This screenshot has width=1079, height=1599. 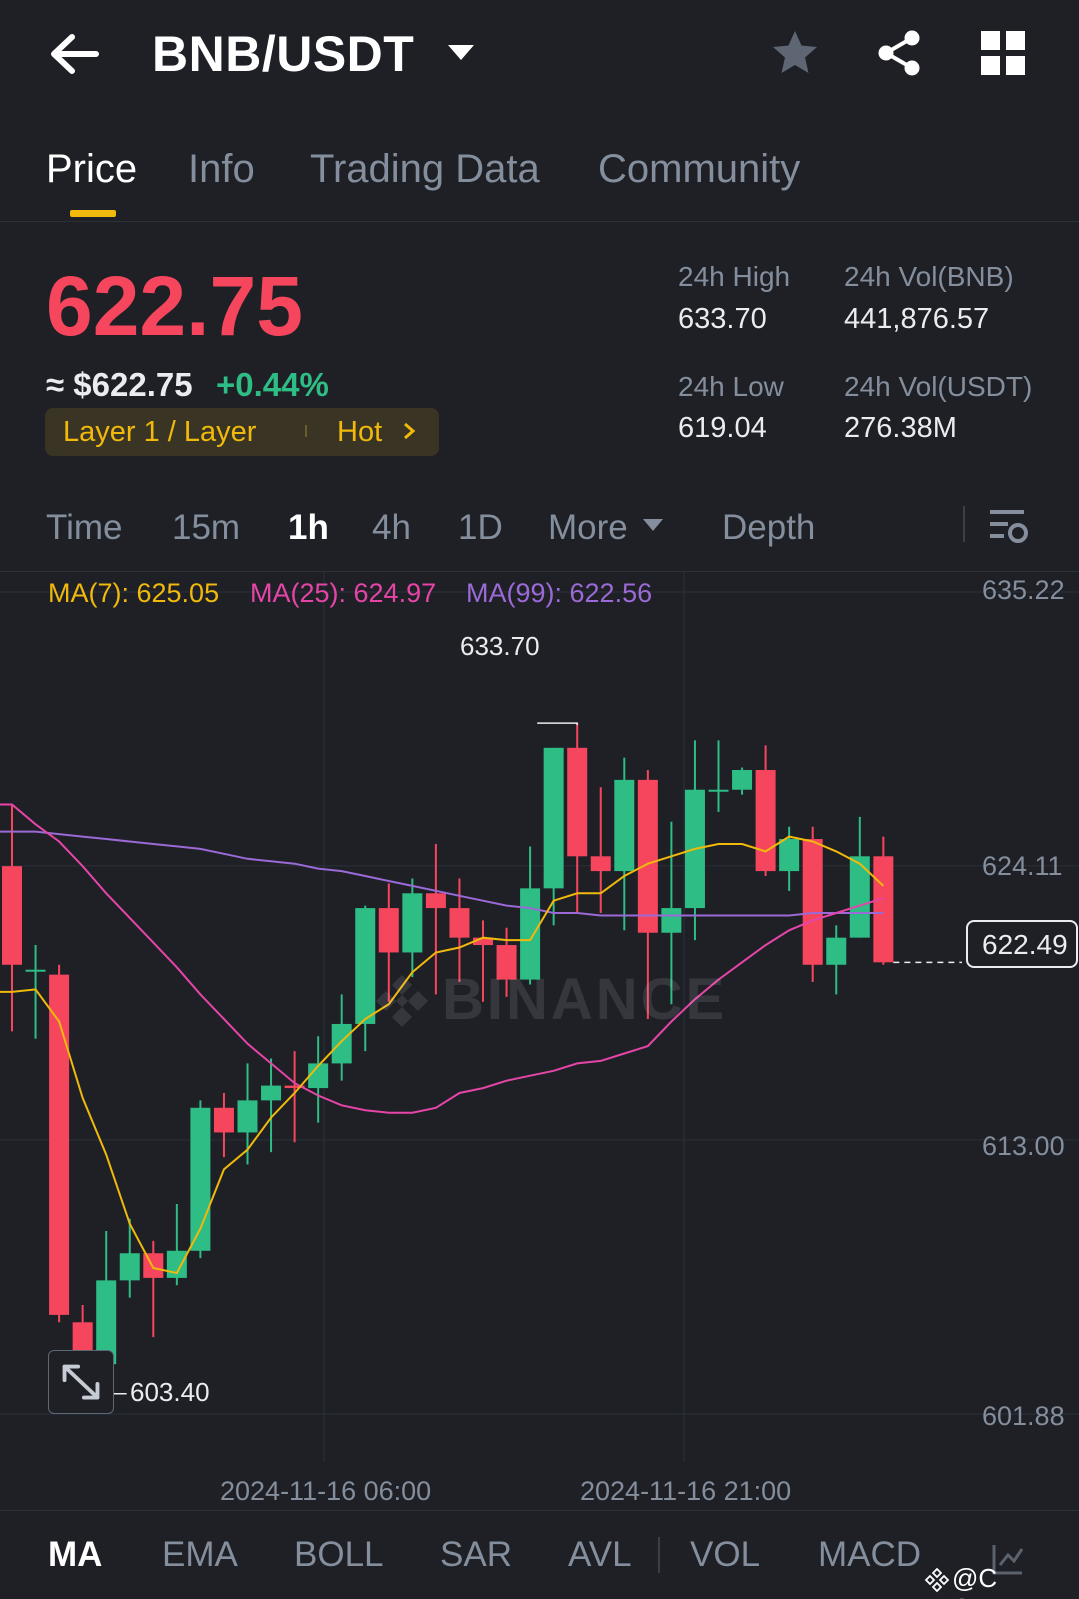 What do you see at coordinates (308, 527) in the screenshot?
I see `interval-1h: 1h` at bounding box center [308, 527].